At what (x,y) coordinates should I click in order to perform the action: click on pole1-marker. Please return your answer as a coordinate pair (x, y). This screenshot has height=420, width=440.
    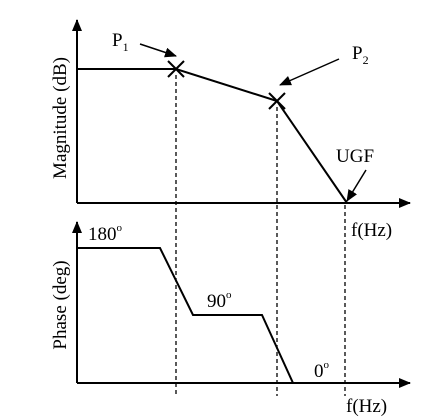
    Looking at the image, I should click on (176, 69).